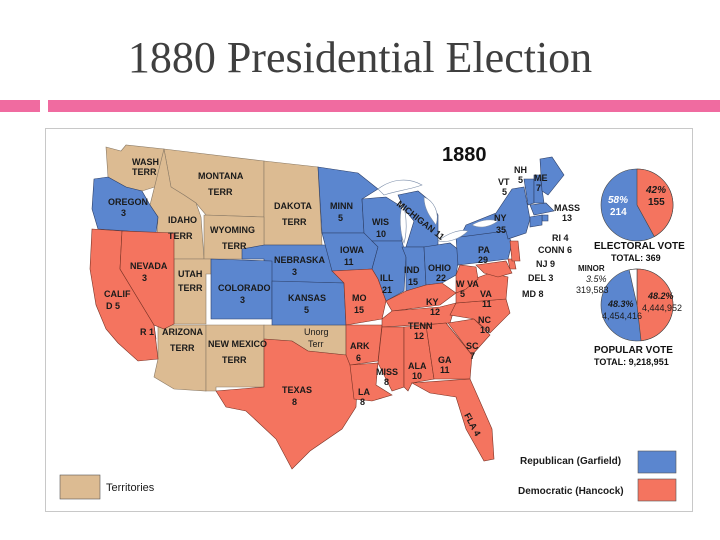 The image size is (720, 540). I want to click on label-ny: NY, so click(500, 218).